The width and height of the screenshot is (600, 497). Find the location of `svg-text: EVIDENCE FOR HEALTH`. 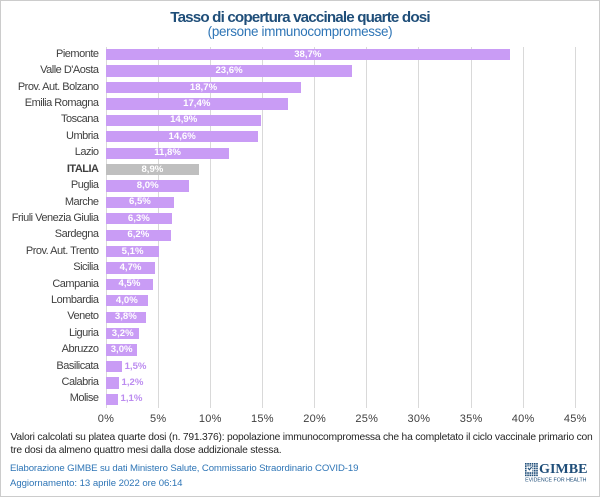

svg-text: EVIDENCE FOR HEALTH is located at coordinates (555, 480).